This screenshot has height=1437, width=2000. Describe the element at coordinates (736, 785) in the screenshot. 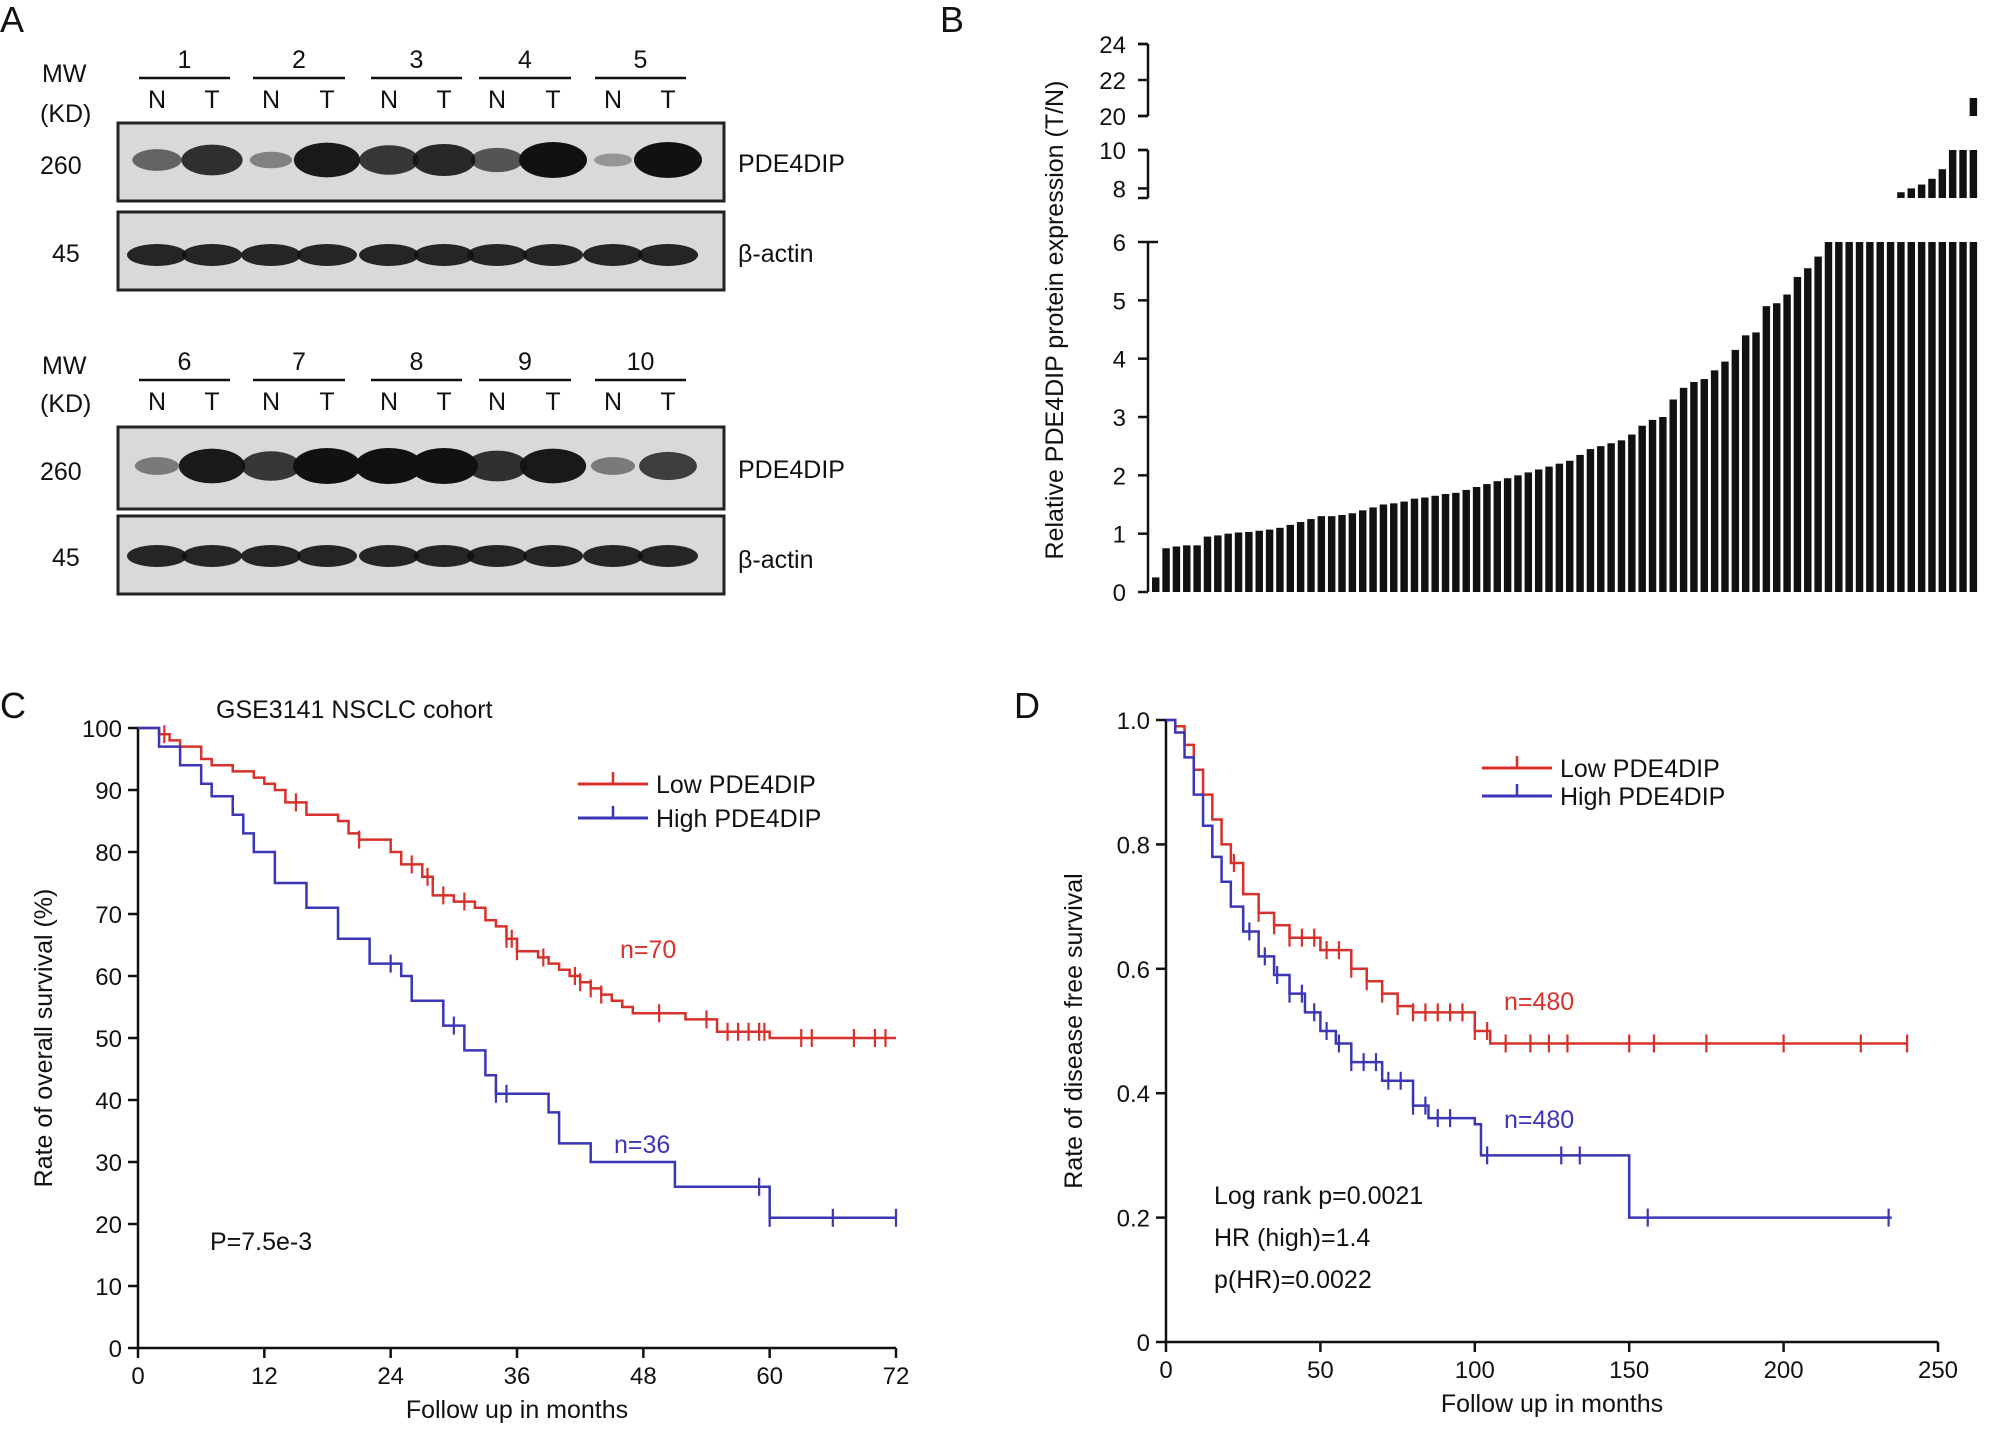

I see `legend-label: Low PDE4DIP` at that location.